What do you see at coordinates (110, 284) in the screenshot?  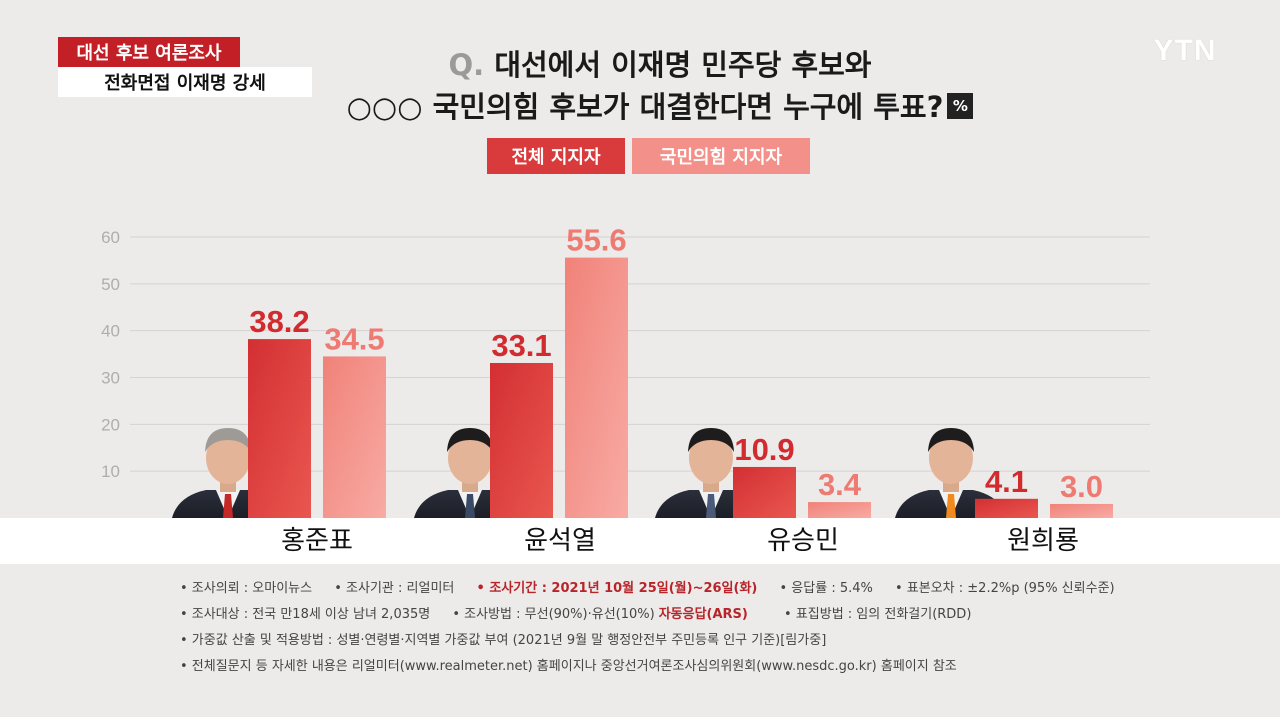 I see `y-tick-label: 50` at bounding box center [110, 284].